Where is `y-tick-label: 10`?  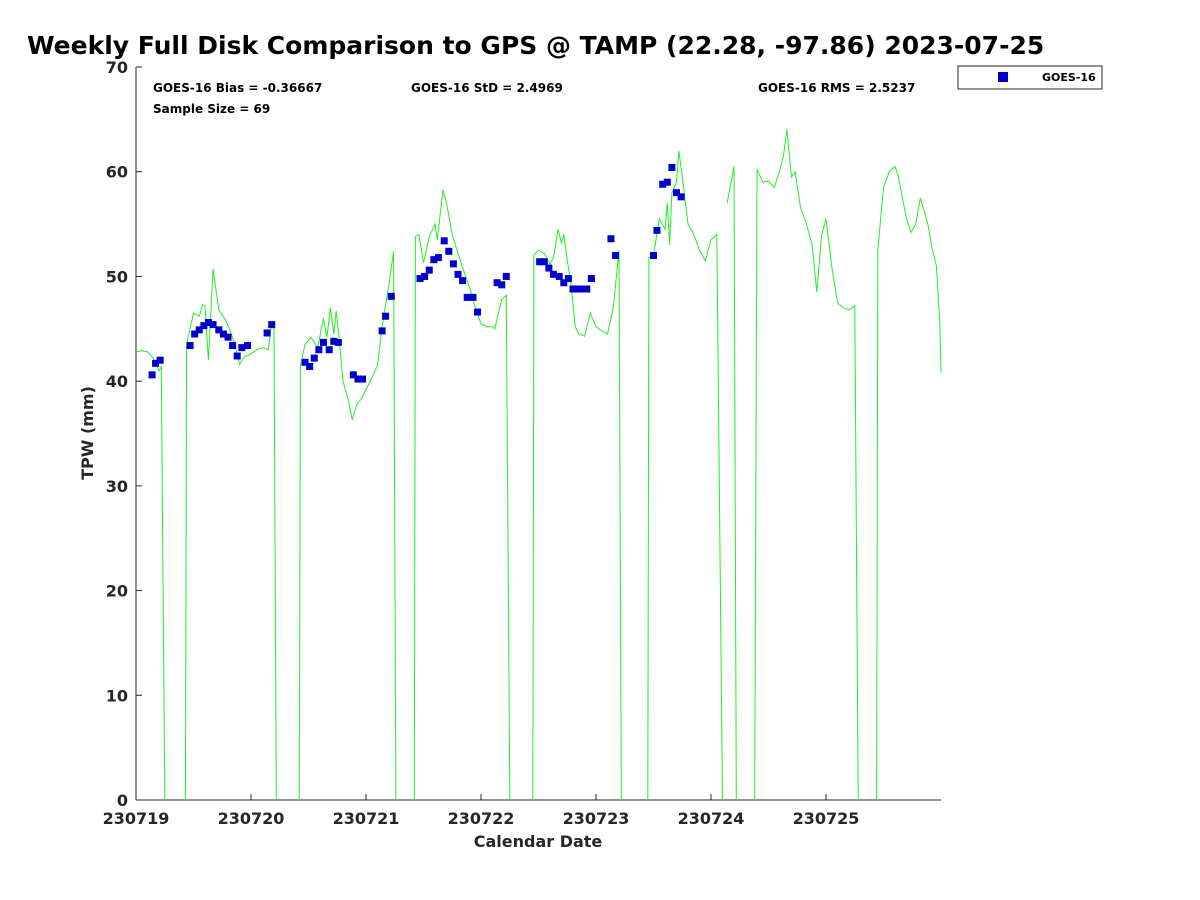 y-tick-label: 10 is located at coordinates (117, 695).